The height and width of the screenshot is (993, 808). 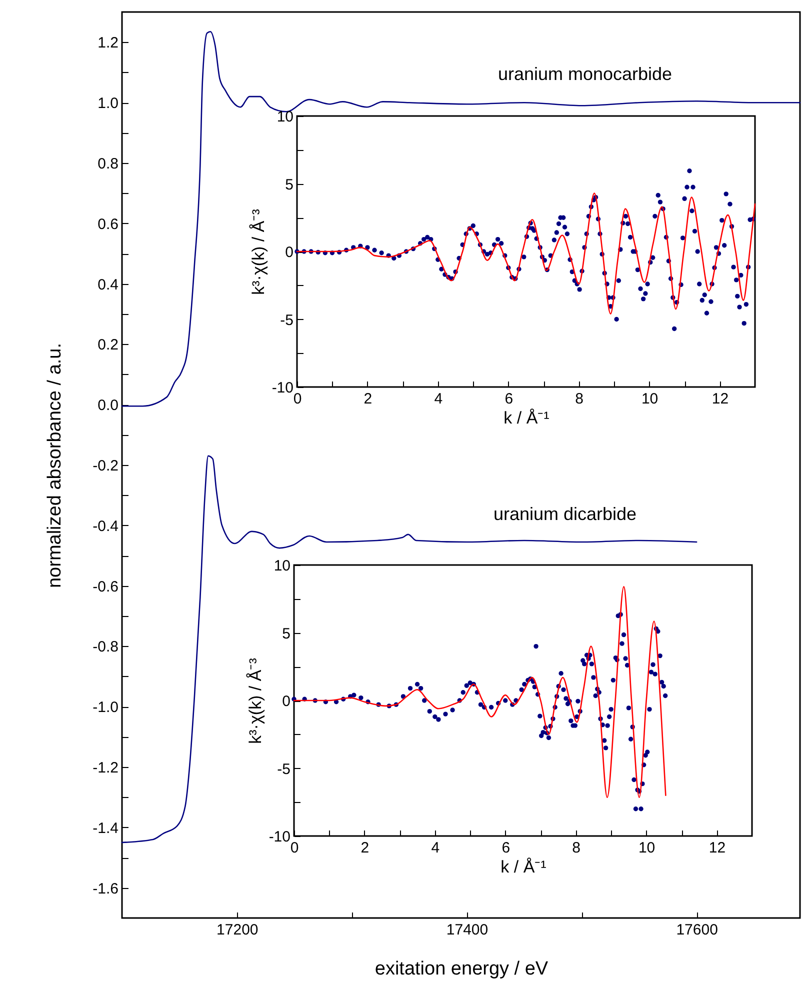 I want to click on y-tick-label: -1.4, so click(x=105, y=828).